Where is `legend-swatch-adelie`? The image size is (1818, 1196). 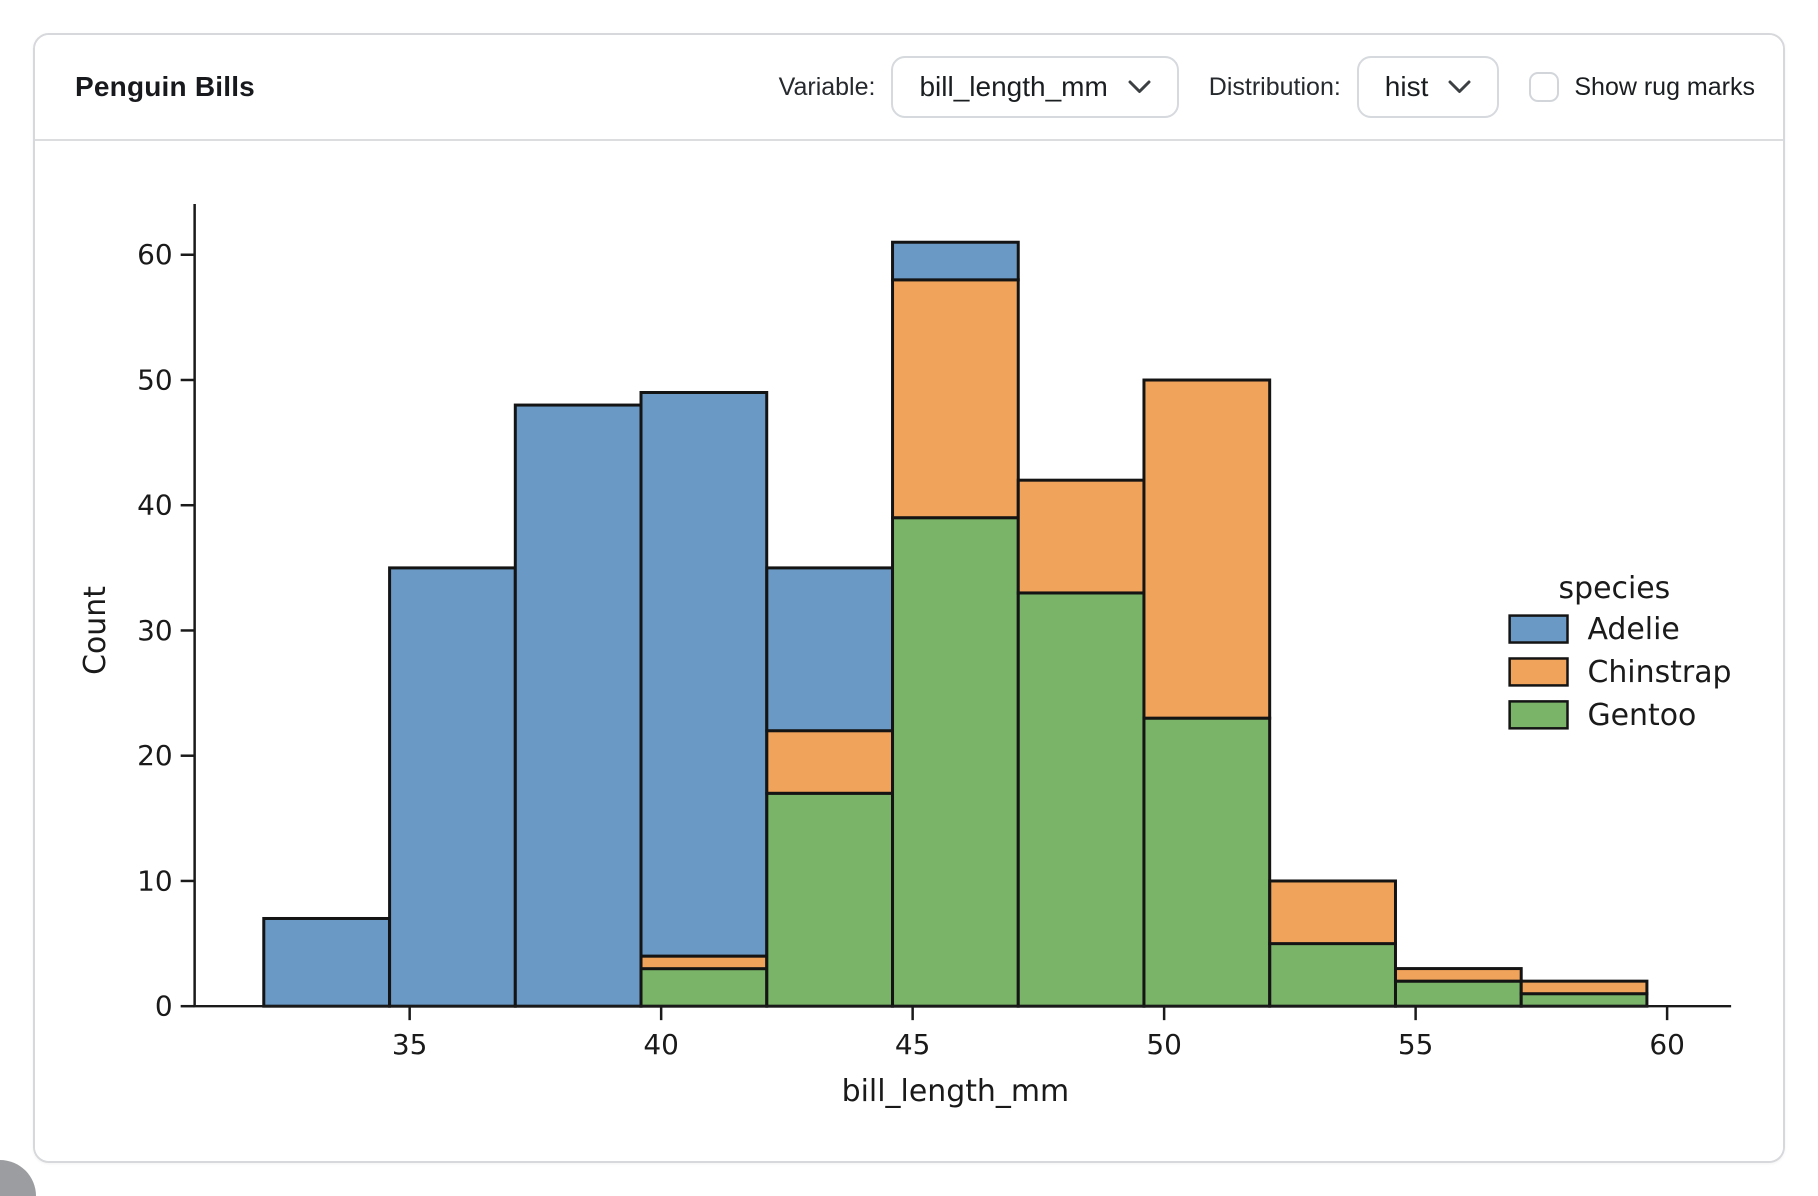 legend-swatch-adelie is located at coordinates (1538, 629).